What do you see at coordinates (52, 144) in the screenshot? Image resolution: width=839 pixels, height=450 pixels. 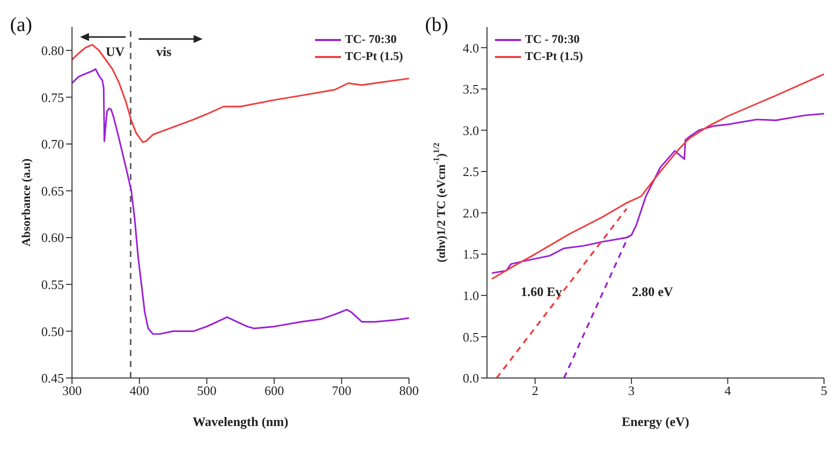 I see `y-tick-label: 0.70` at bounding box center [52, 144].